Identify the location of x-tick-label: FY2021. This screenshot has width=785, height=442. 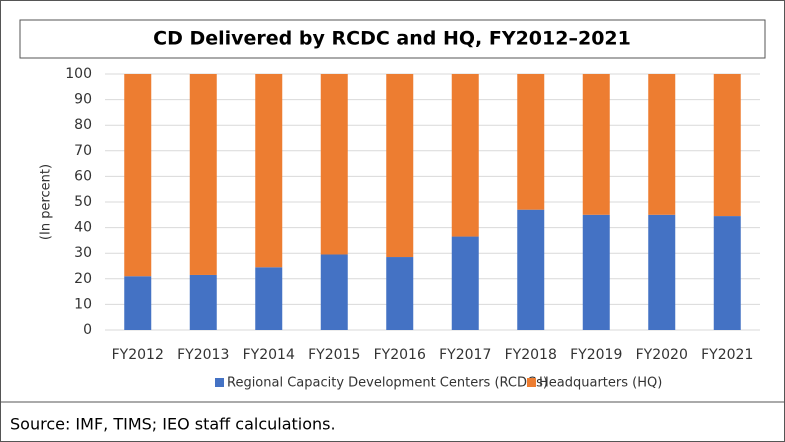
(727, 355).